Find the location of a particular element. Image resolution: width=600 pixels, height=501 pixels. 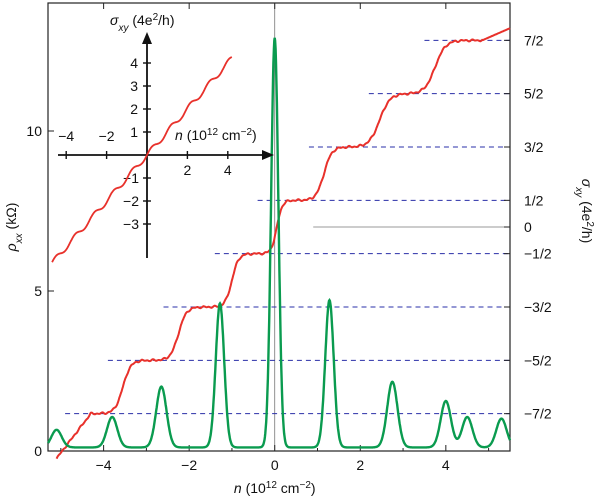

inset-y-label: σxy (4e2/h) is located at coordinates (142, 23).